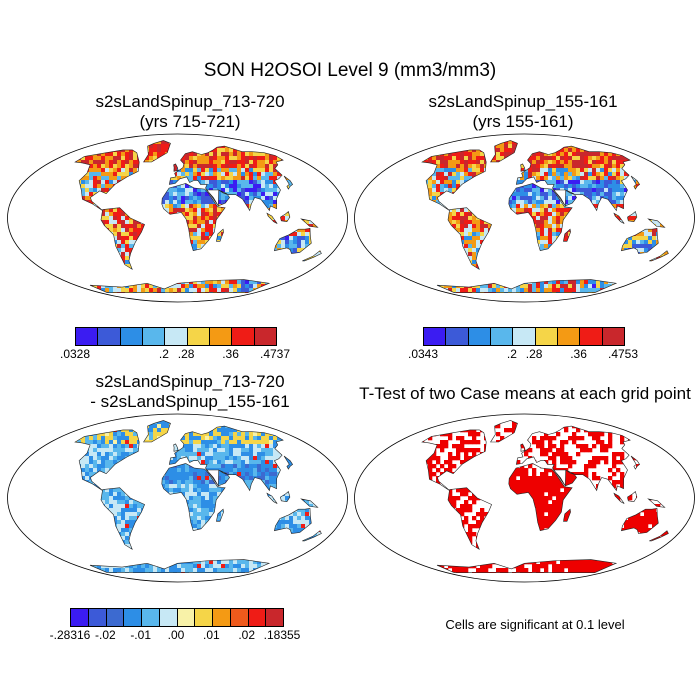 This screenshot has width=700, height=700. Describe the element at coordinates (523, 101) in the screenshot. I see `panel-title-line1: s2sLandSpinup_155-161` at that location.